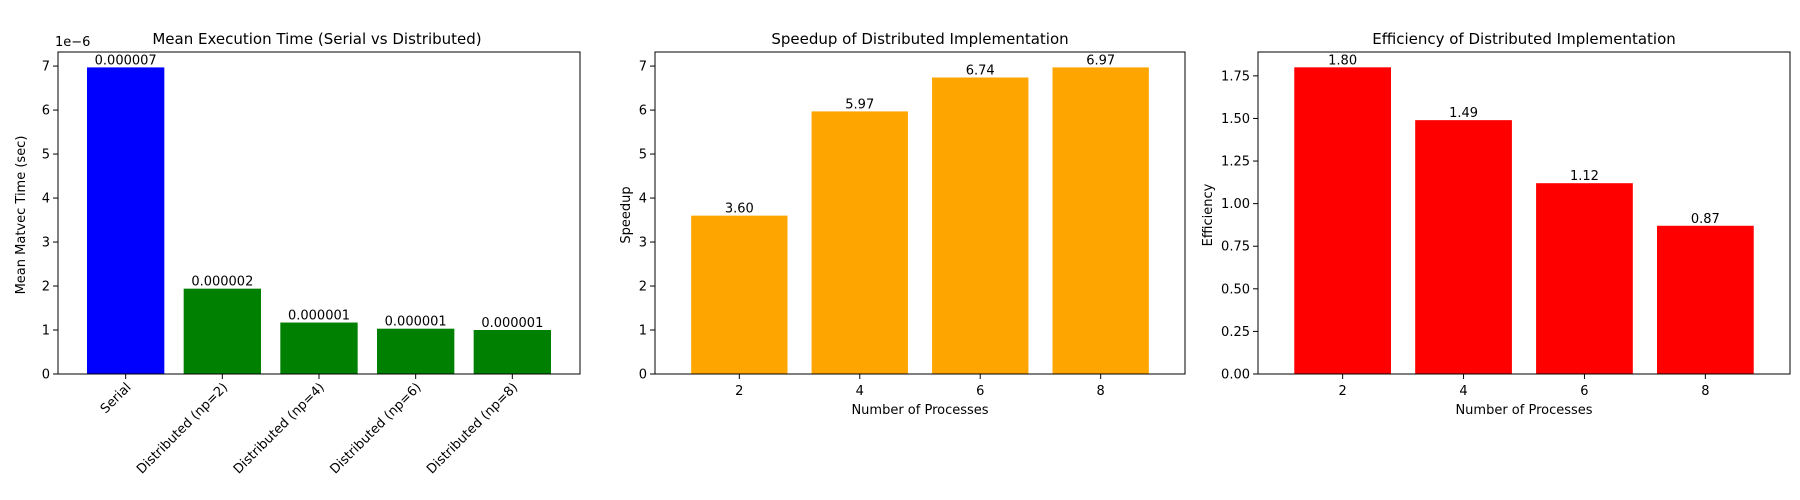 The image size is (1800, 500). Describe the element at coordinates (1463, 113) in the screenshot. I see `data-label: 1.49` at that location.